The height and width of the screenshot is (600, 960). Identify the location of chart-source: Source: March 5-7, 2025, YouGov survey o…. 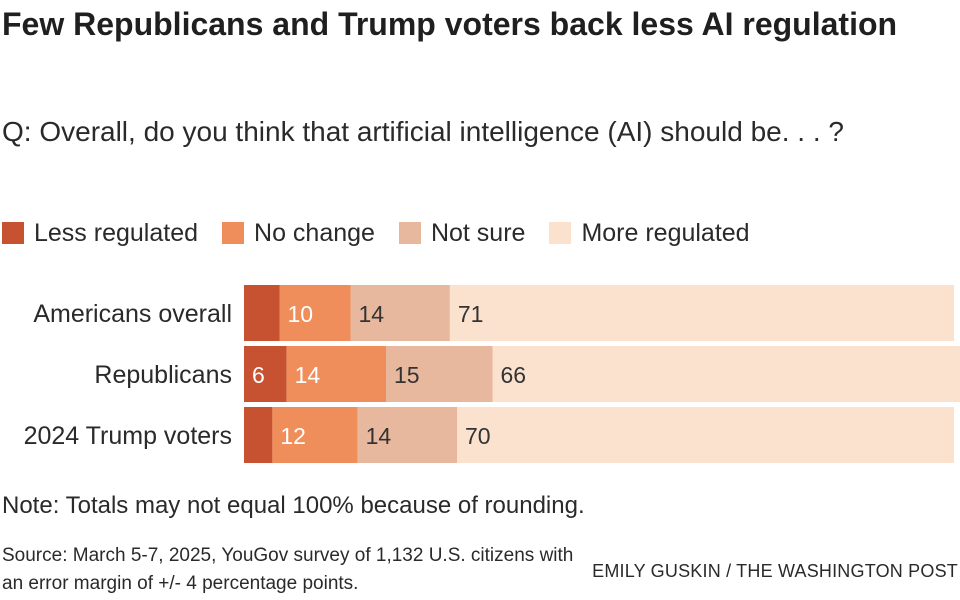
(288, 569).